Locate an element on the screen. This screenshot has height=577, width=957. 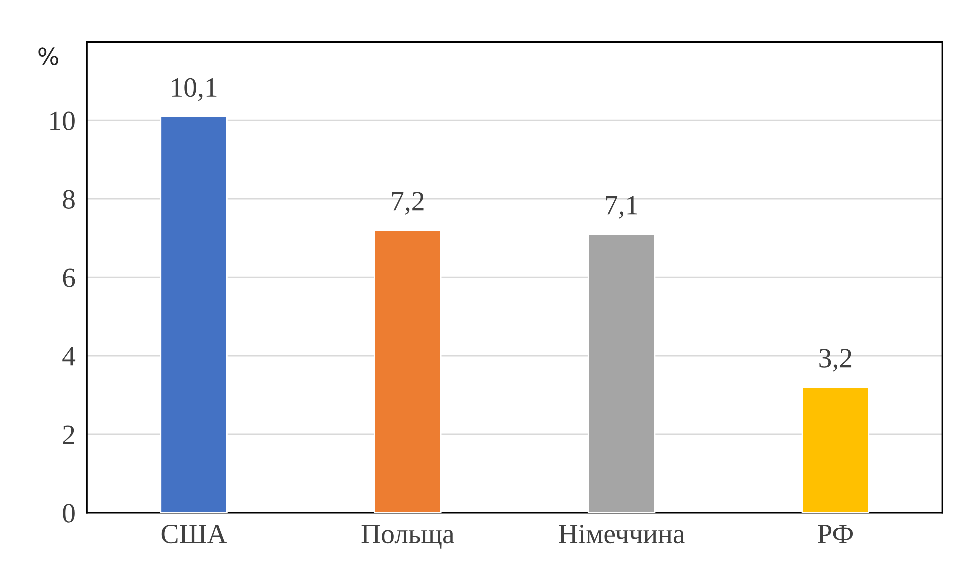
data-label: 7,2 is located at coordinates (408, 203).